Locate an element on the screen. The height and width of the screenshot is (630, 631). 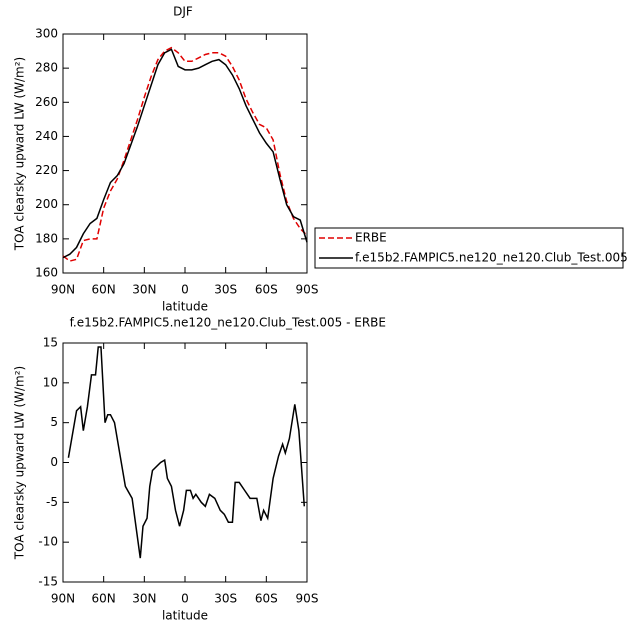
y-tick-label: 220 is located at coordinates (46, 170).